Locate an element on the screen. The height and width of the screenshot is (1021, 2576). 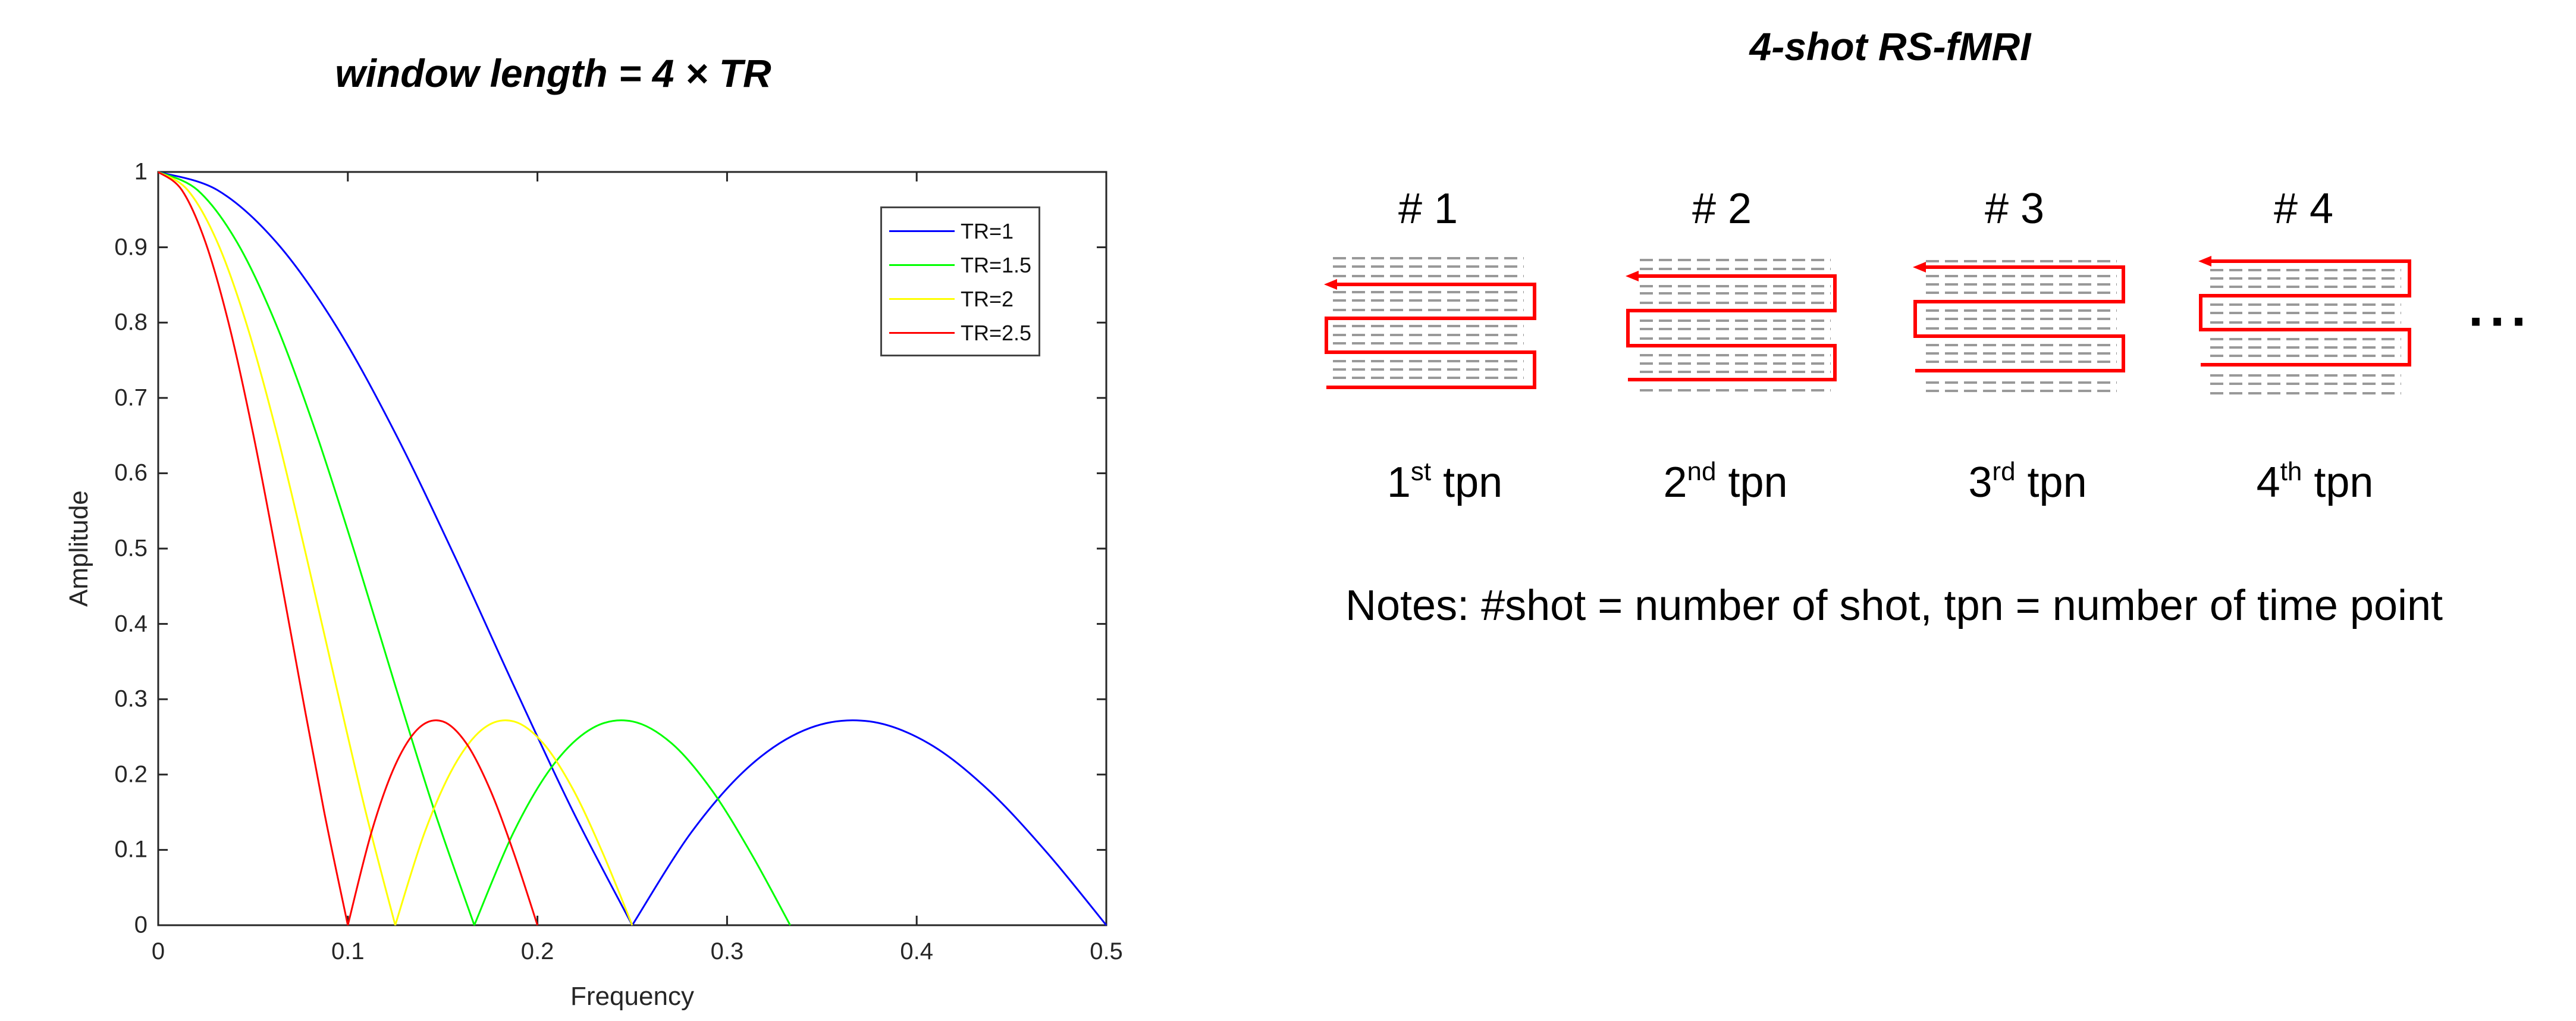
tpn-number: 4 is located at coordinates (2268, 483).